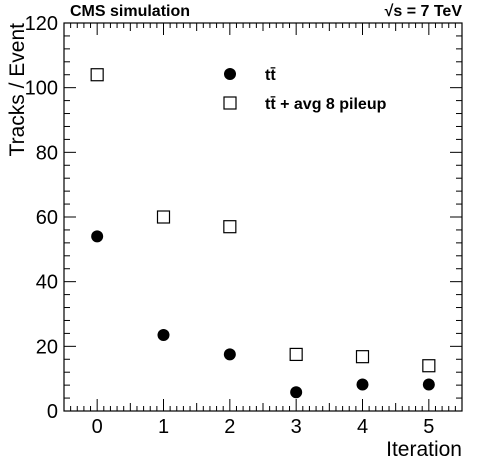  Describe the element at coordinates (163, 427) in the screenshot. I see `x-tick-label: 1` at that location.